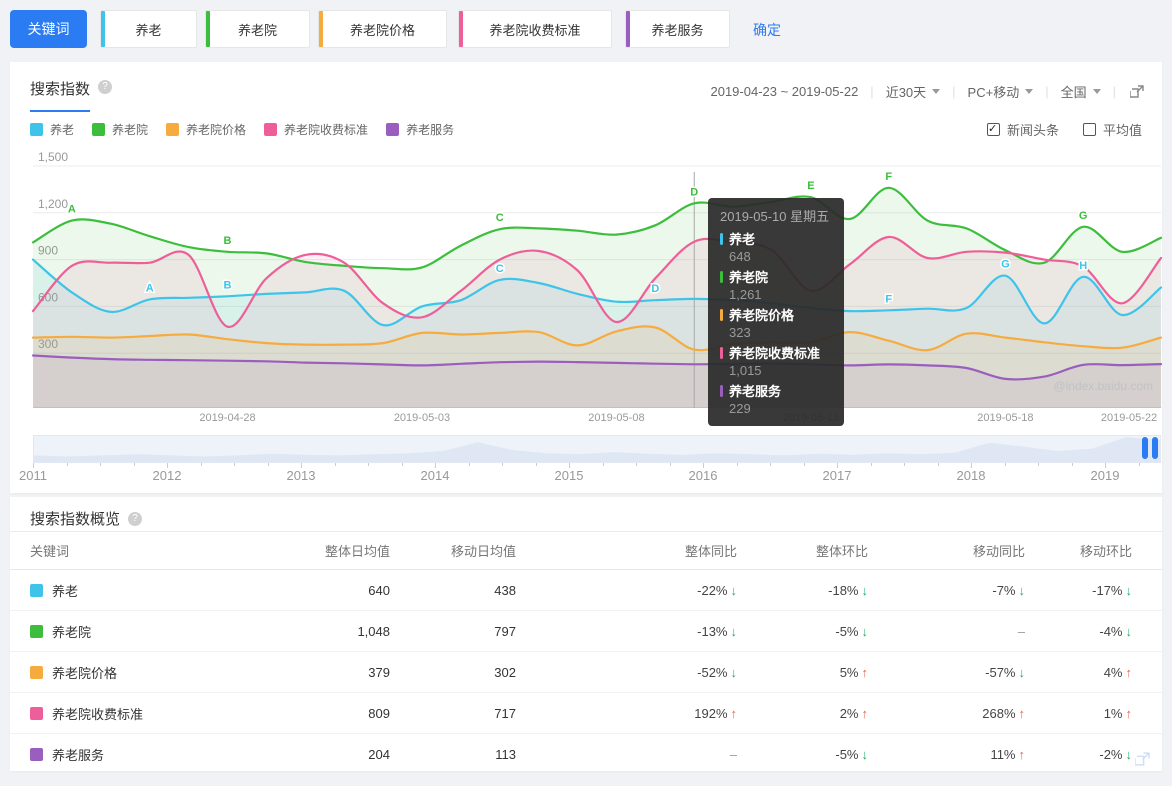 This screenshot has width=1172, height=786. I want to click on news-headline-checkbox: 新闻头条, so click(1022, 129).